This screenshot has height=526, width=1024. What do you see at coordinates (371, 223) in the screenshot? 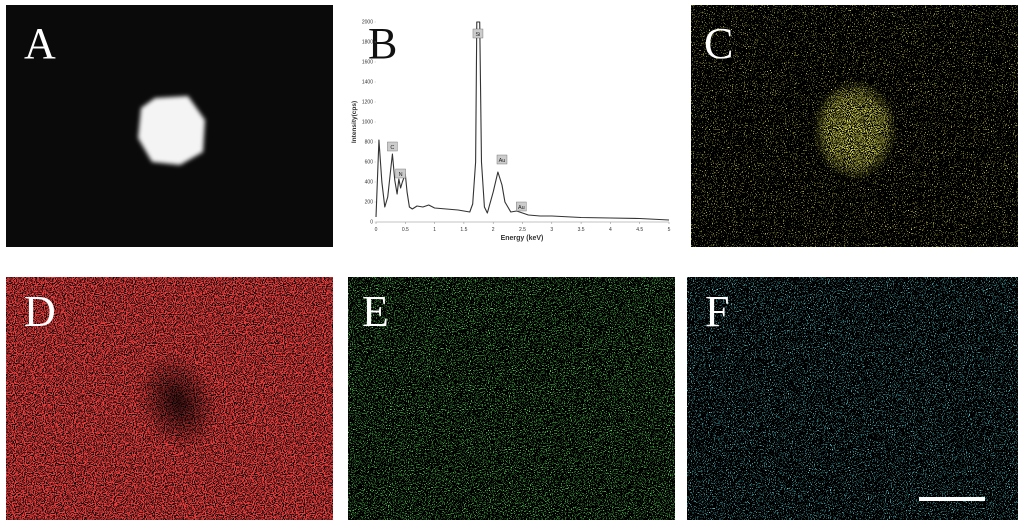
I see `y-tick-label: 0` at bounding box center [371, 223].